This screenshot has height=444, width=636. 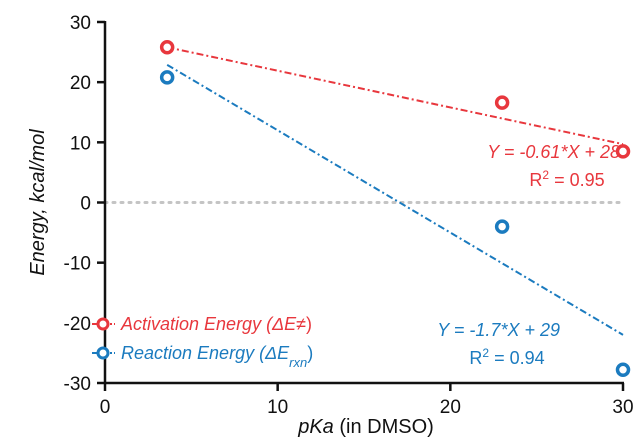 I want to click on y-tick-label: 10, so click(x=80, y=143).